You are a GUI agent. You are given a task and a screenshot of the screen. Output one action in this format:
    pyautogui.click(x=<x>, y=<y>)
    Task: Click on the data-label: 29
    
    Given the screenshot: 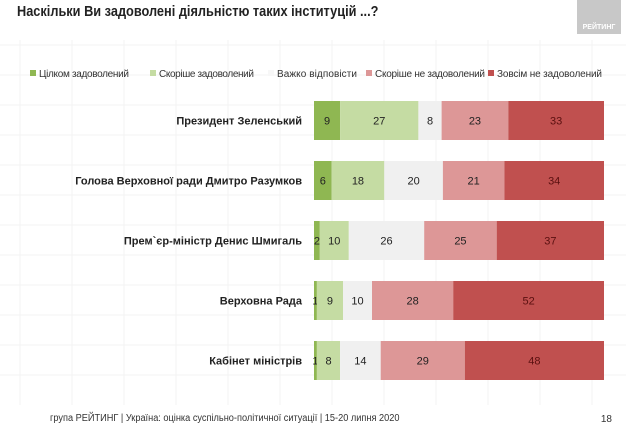 What is the action you would take?
    pyautogui.click(x=423, y=362)
    